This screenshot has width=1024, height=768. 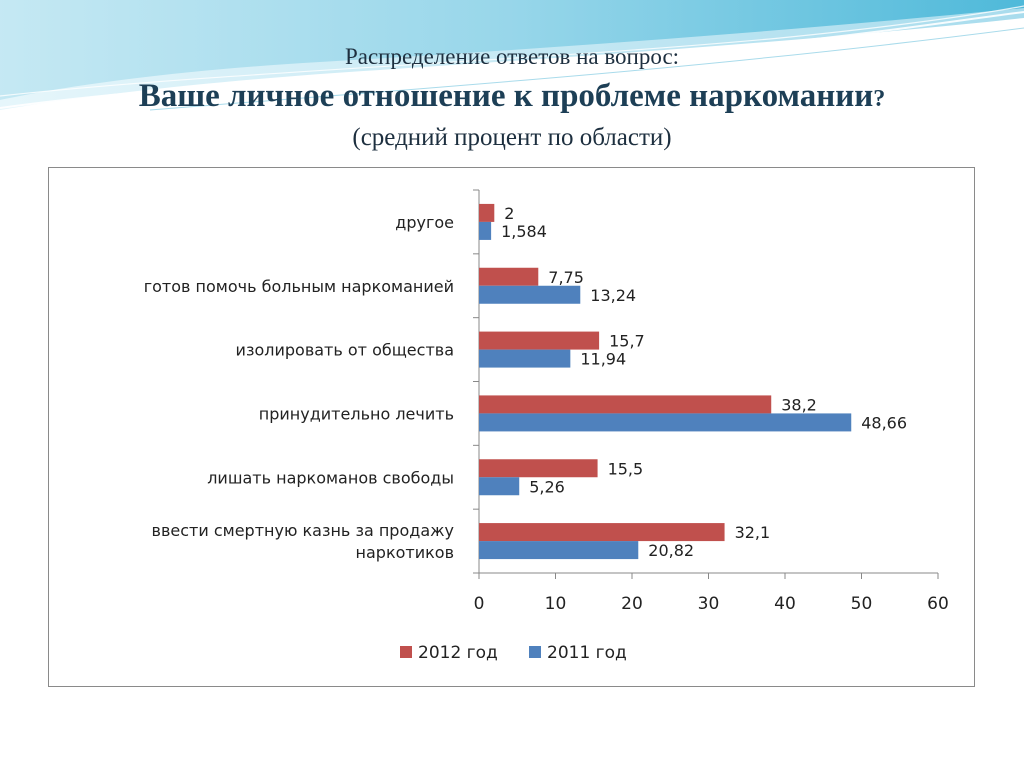 I want to click on category-label-line: наркотиков, so click(x=405, y=552).